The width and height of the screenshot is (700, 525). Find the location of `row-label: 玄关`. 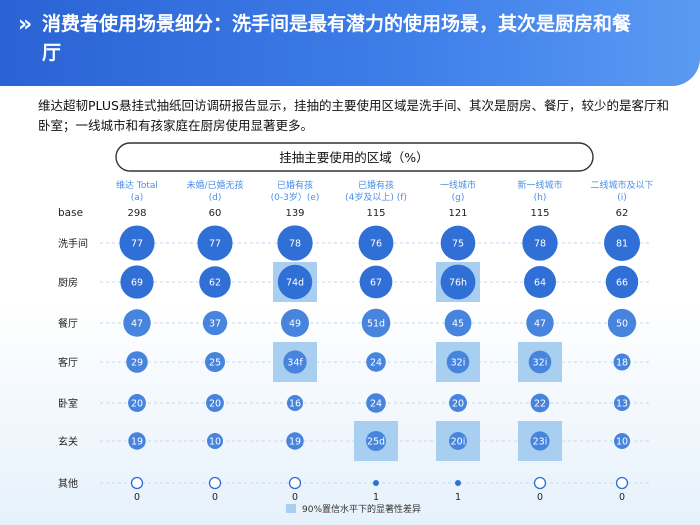

row-label: 玄关 is located at coordinates (68, 441).